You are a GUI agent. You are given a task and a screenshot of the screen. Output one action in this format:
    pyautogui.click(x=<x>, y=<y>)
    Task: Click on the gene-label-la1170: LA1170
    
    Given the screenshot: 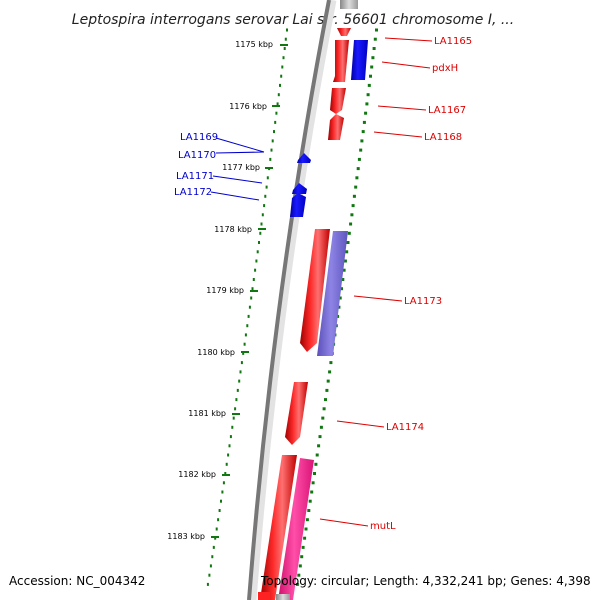 What is the action you would take?
    pyautogui.click(x=197, y=155)
    